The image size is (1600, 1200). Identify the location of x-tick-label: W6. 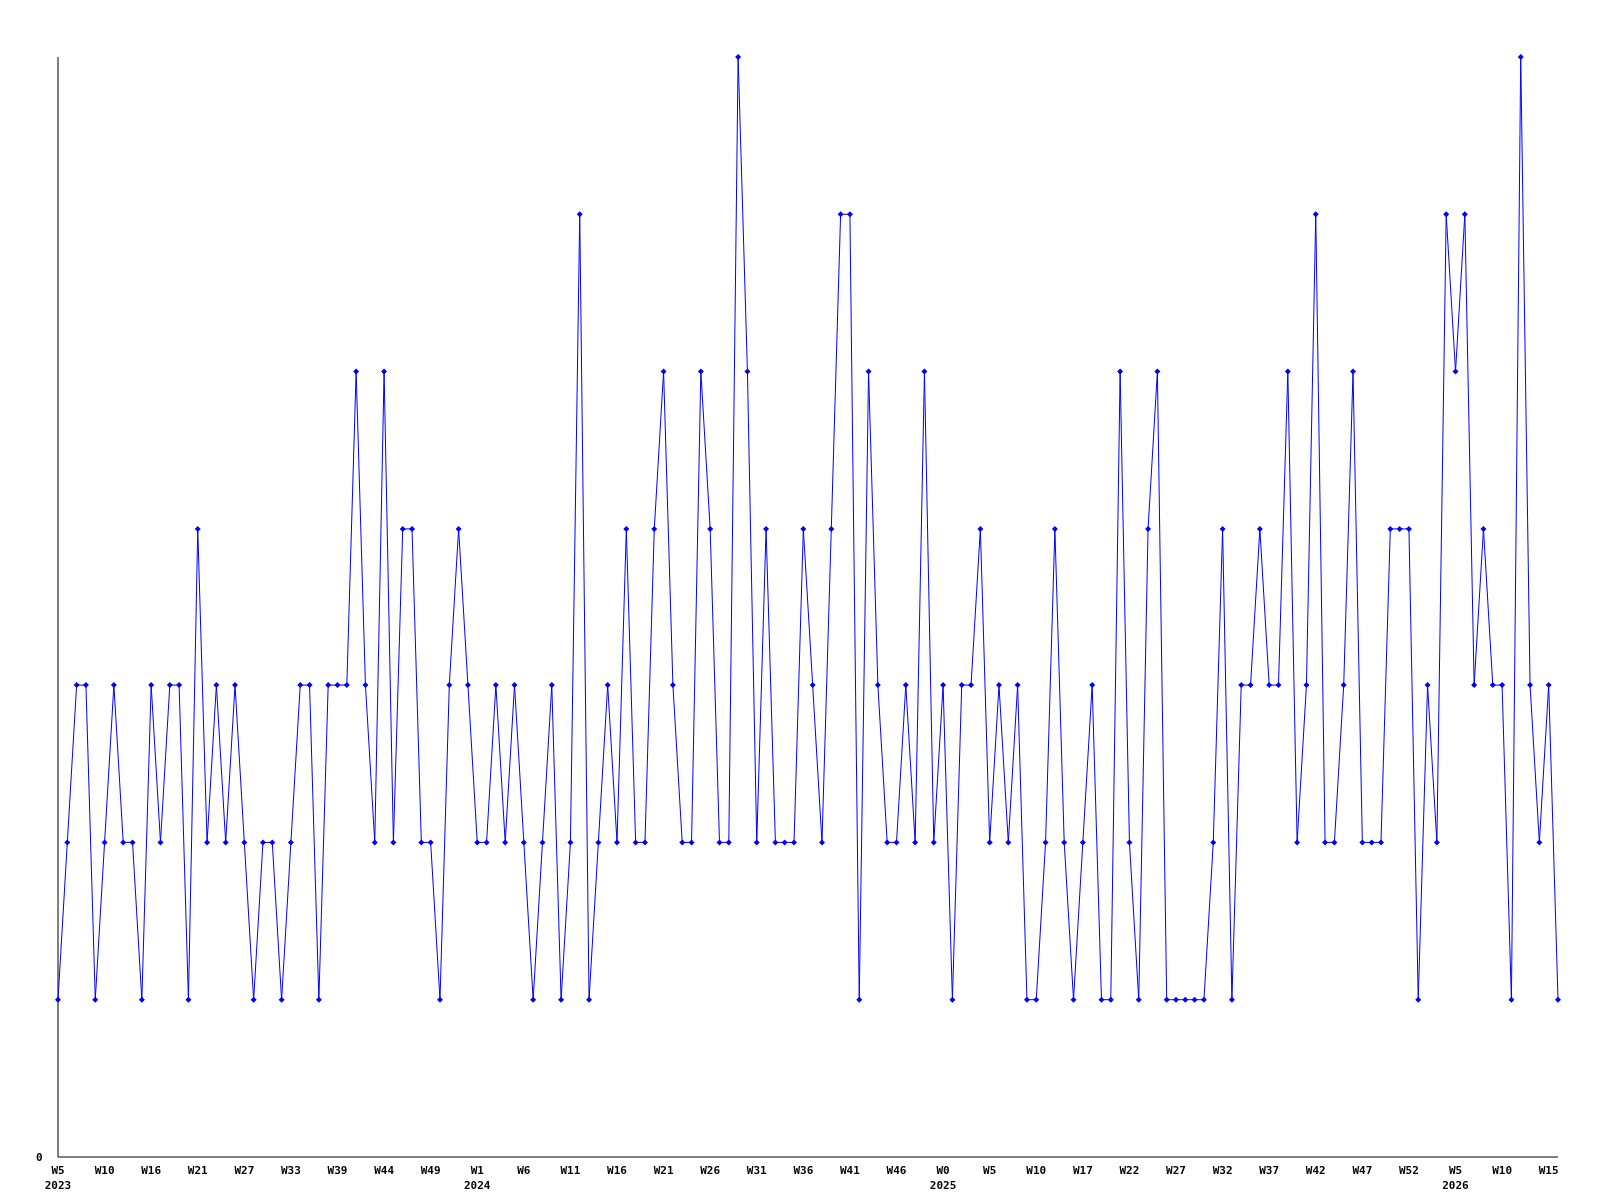
(524, 1170).